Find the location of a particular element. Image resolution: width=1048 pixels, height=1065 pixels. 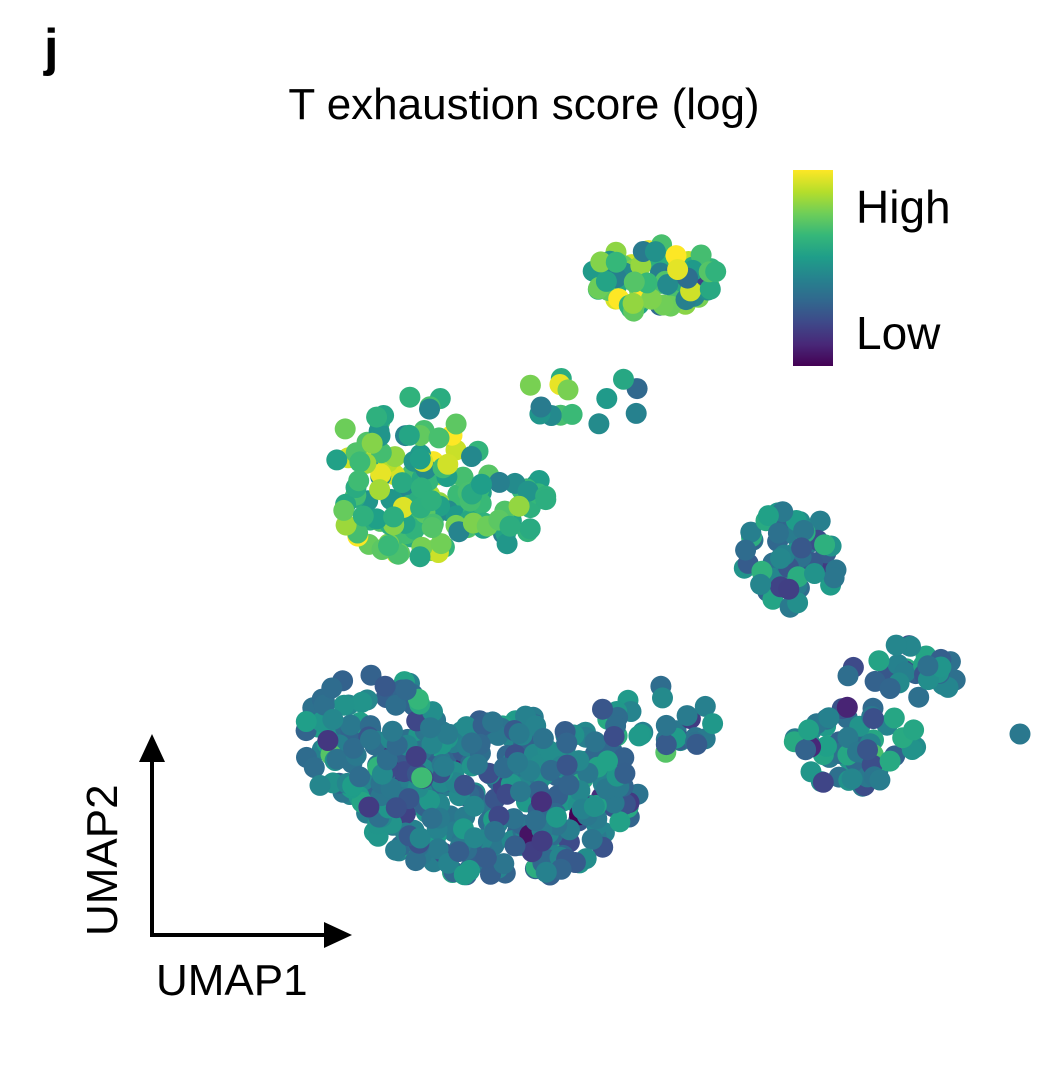

colorbar is located at coordinates (813, 268).